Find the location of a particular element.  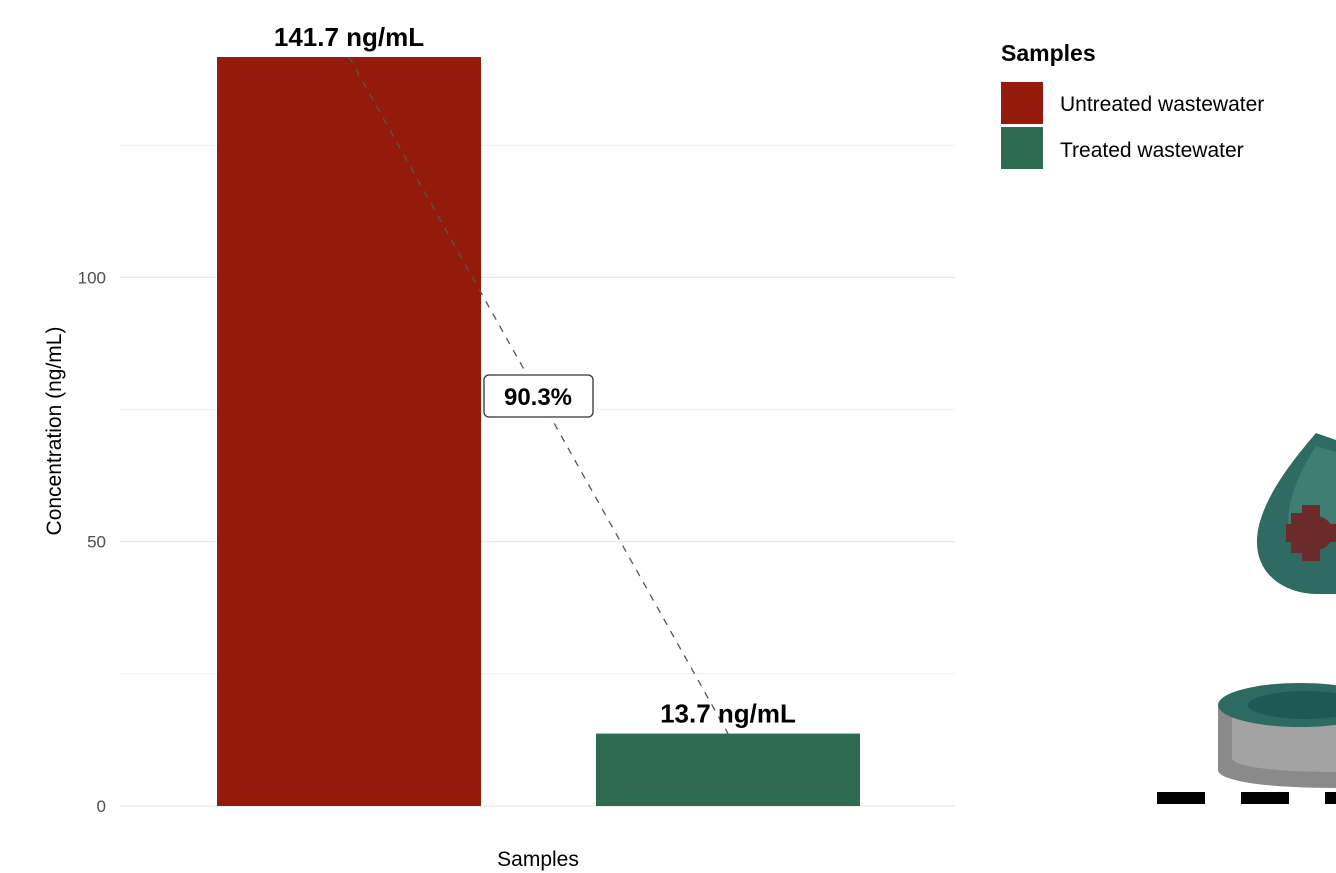

legend-key-untreated is located at coordinates (1022, 103).